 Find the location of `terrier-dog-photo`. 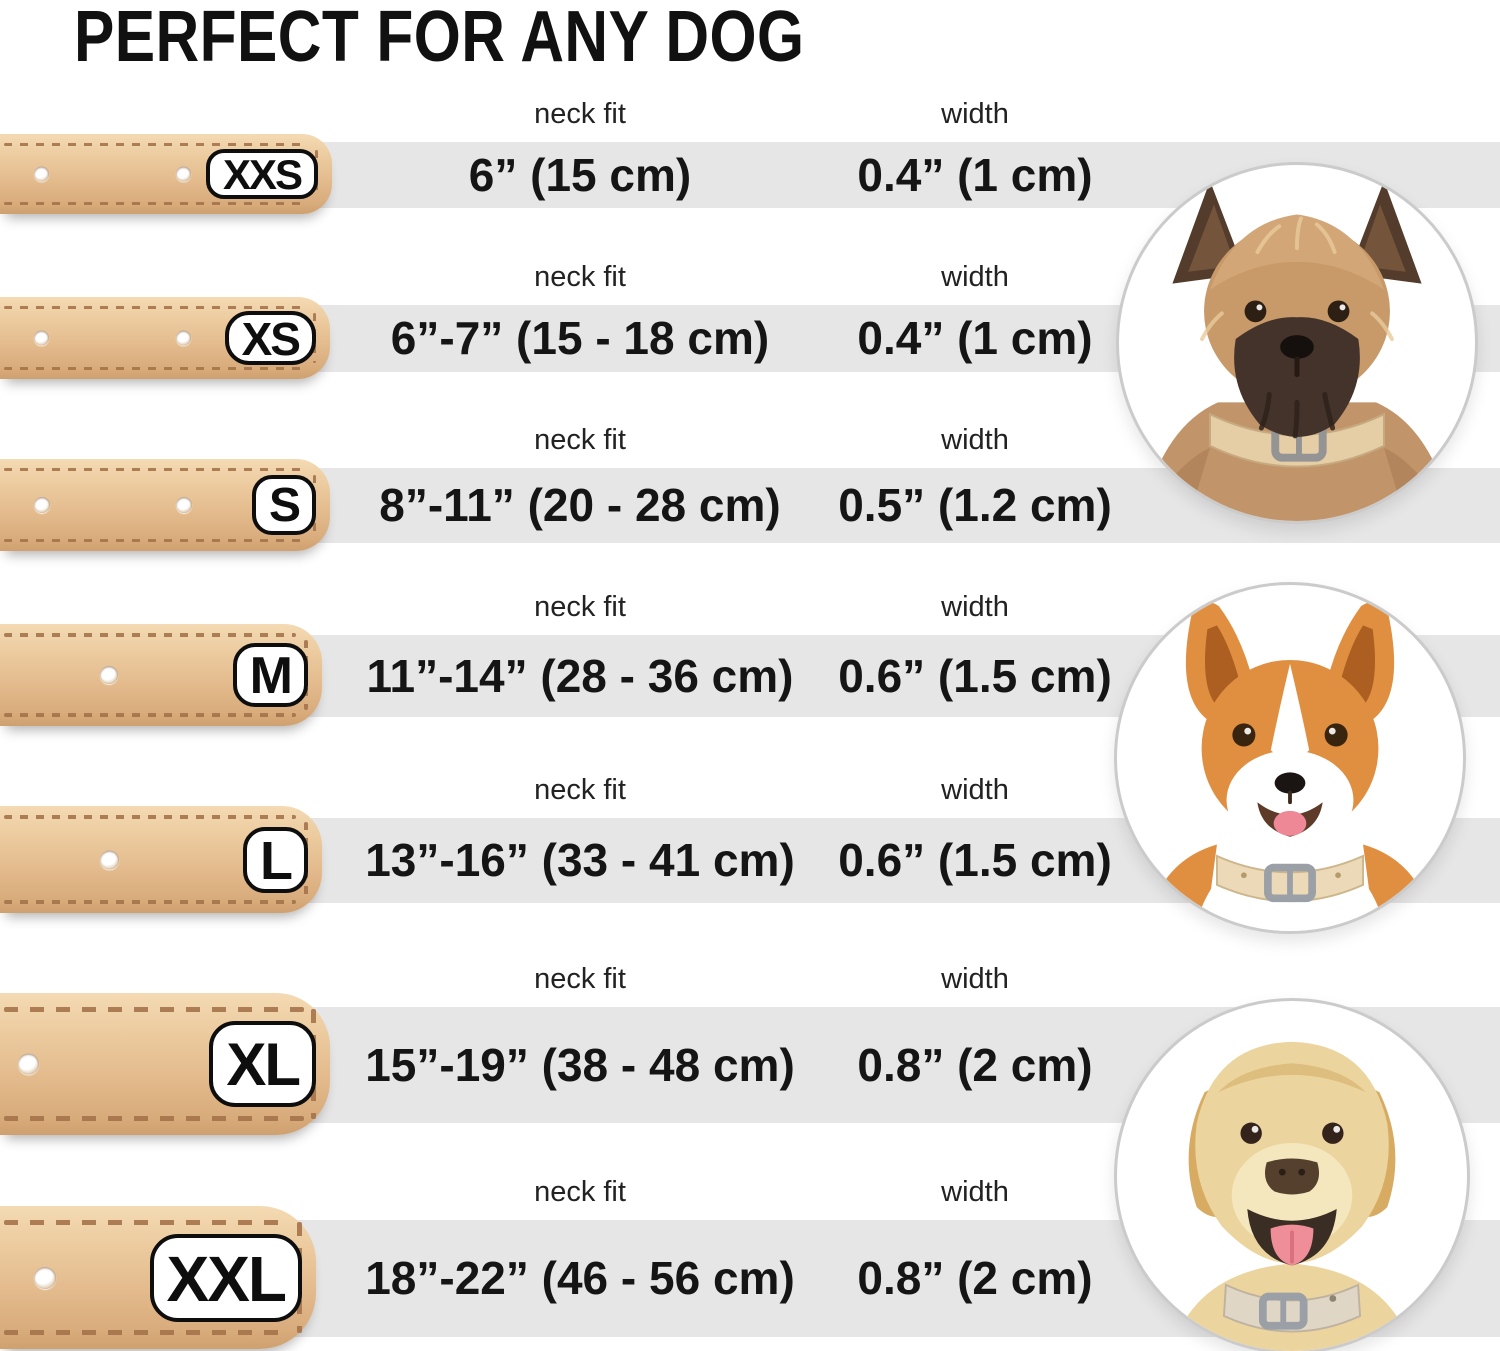

terrier-dog-photo is located at coordinates (1297, 343).